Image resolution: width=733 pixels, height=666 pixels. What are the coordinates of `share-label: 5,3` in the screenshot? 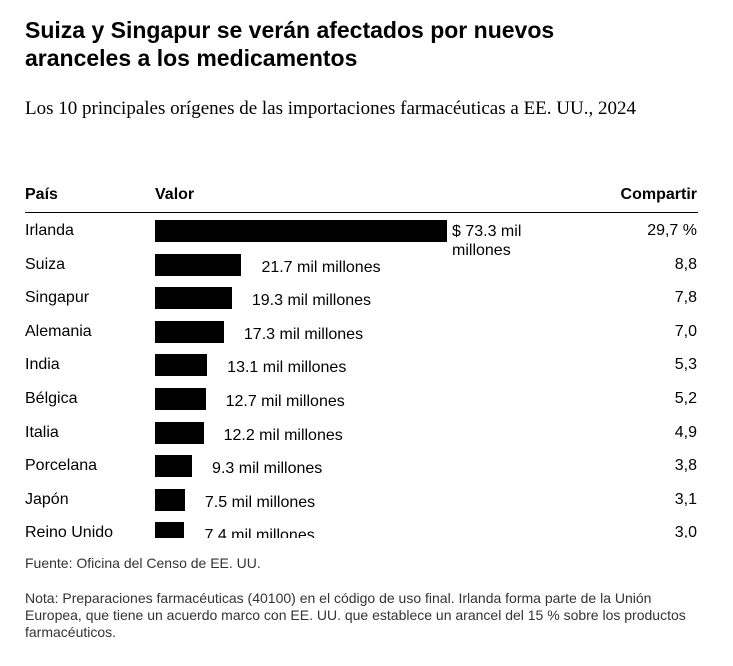 It's located at (685, 365).